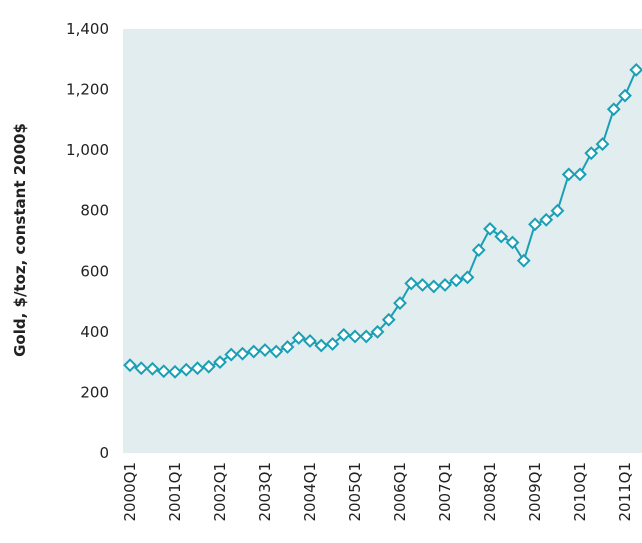 The image size is (642, 543). What do you see at coordinates (94, 211) in the screenshot?
I see `y-tick-label: 800` at bounding box center [94, 211].